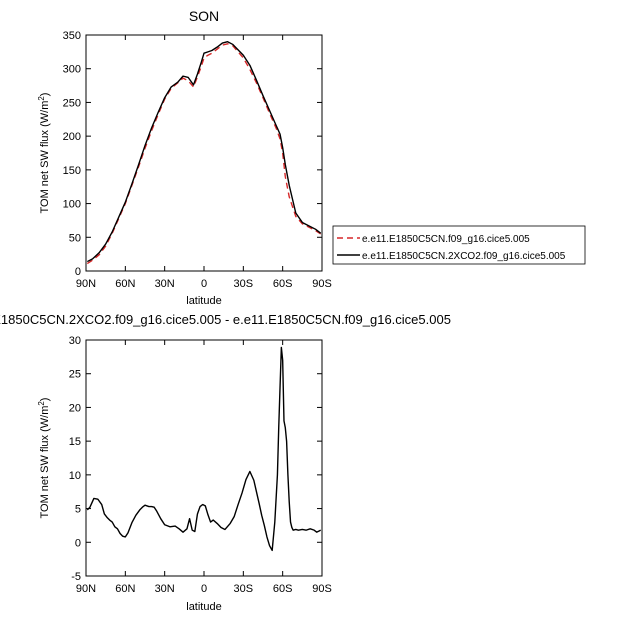 This screenshot has width=621, height=621. Describe the element at coordinates (446, 239) in the screenshot. I see `legend-label-control: e.e11.E1850C5CN.f09_g16.cice5.005` at that location.